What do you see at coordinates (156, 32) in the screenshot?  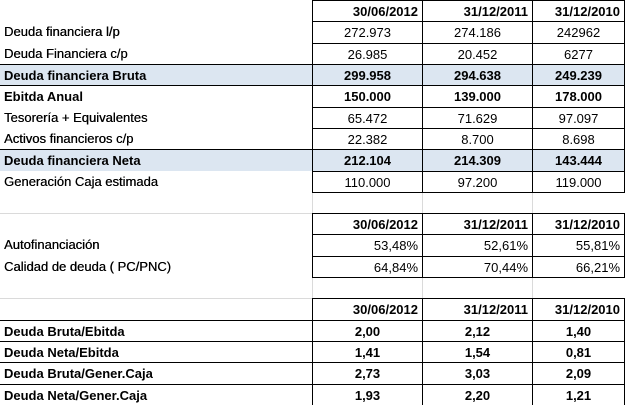 I see `row-label: Deuda financiera l/p` at bounding box center [156, 32].